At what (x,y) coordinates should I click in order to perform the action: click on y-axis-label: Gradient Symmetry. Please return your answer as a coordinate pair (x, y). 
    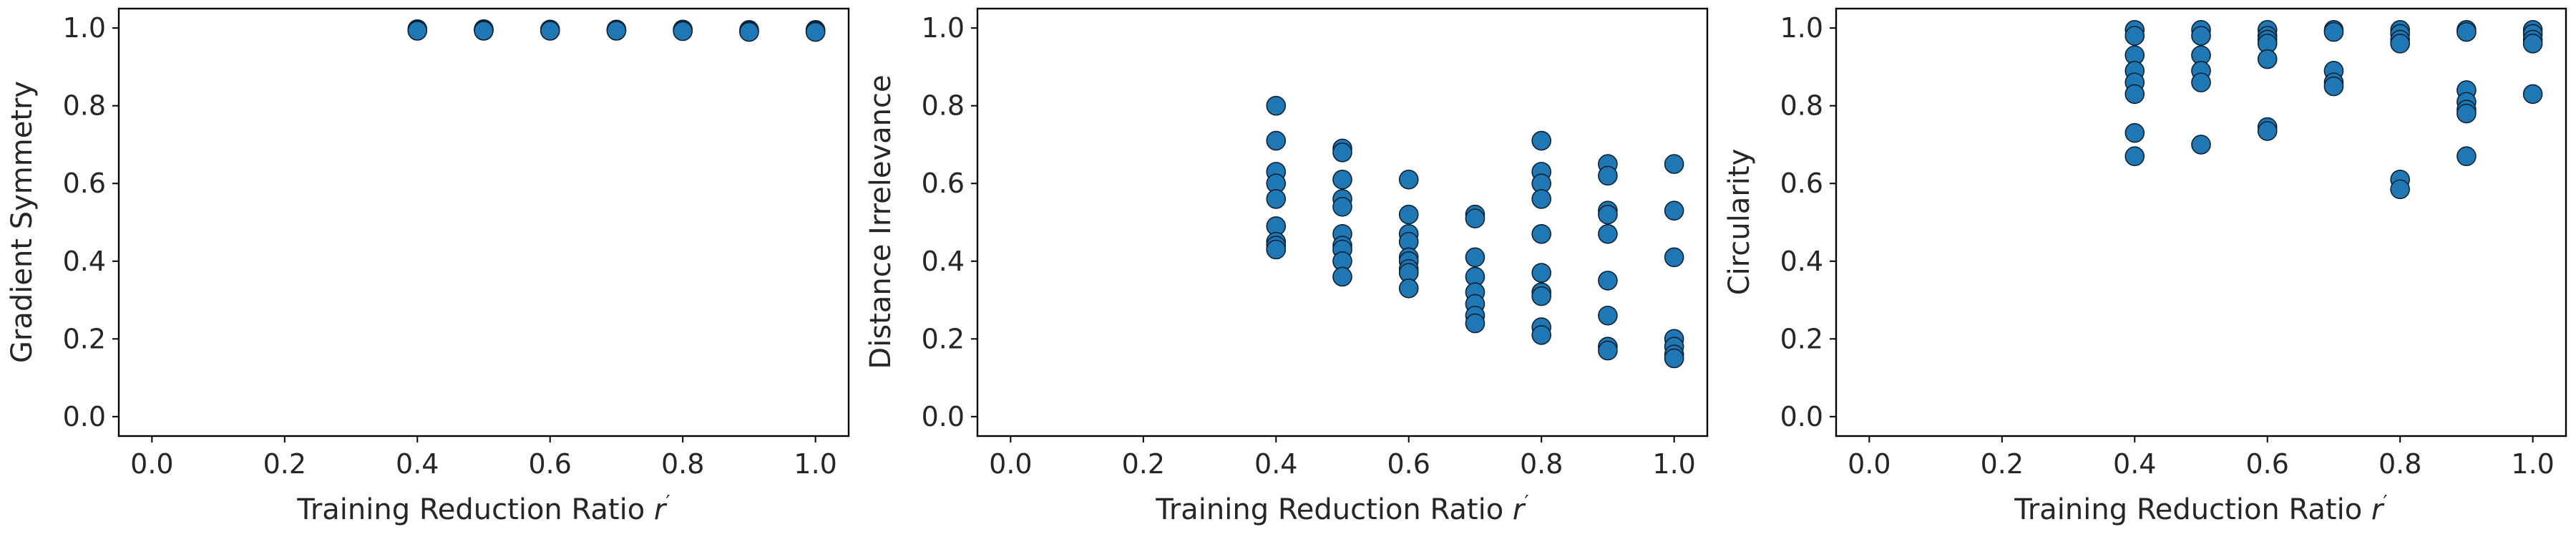
    Looking at the image, I should click on (22, 222).